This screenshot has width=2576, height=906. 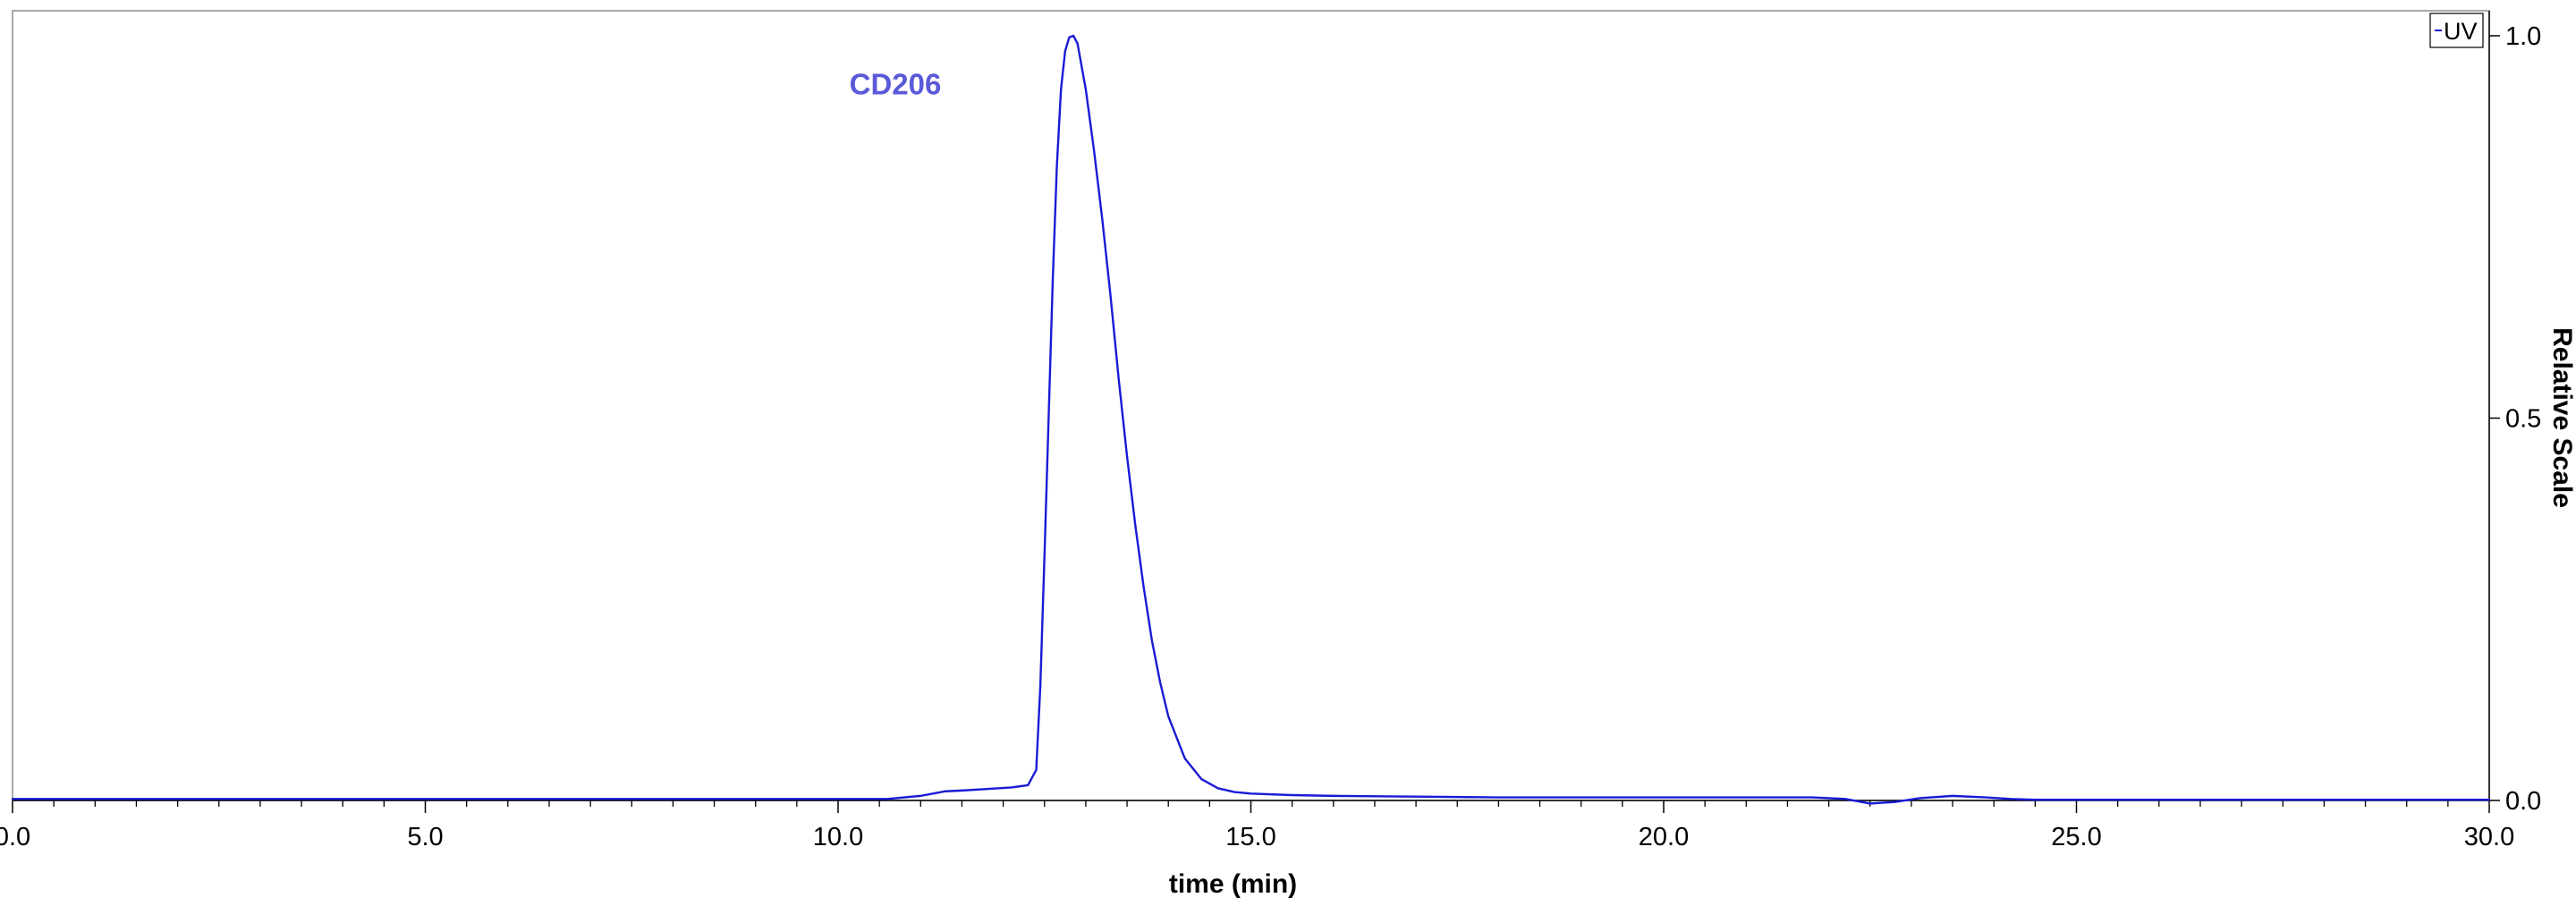 I want to click on peak-annotation: CD206, so click(x=896, y=85).